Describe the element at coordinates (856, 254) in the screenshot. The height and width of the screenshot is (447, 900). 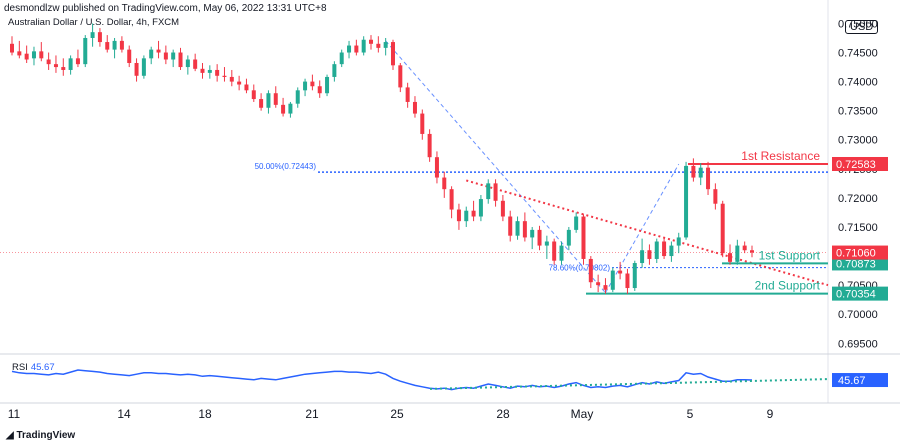
I see `current-price-text: 0.71060` at that location.